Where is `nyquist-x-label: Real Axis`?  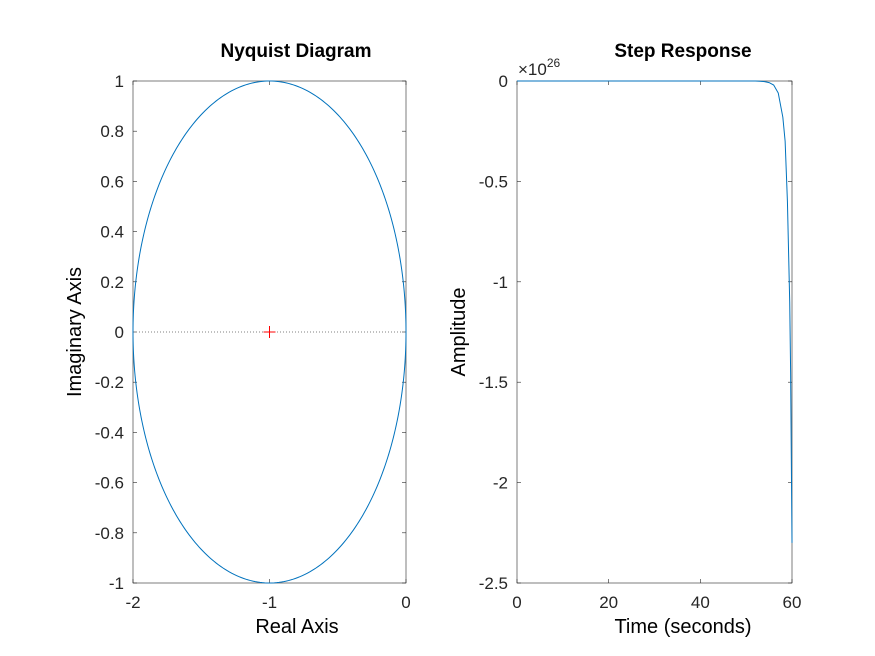
nyquist-x-label: Real Axis is located at coordinates (296, 627).